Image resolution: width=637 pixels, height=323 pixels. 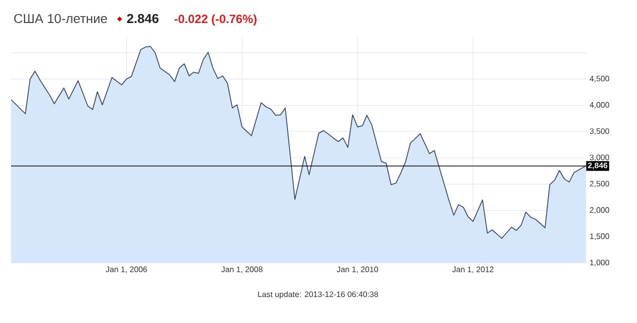 What do you see at coordinates (215, 20) in the screenshot?
I see `text: -0.022 (-0.76%)` at bounding box center [215, 20].